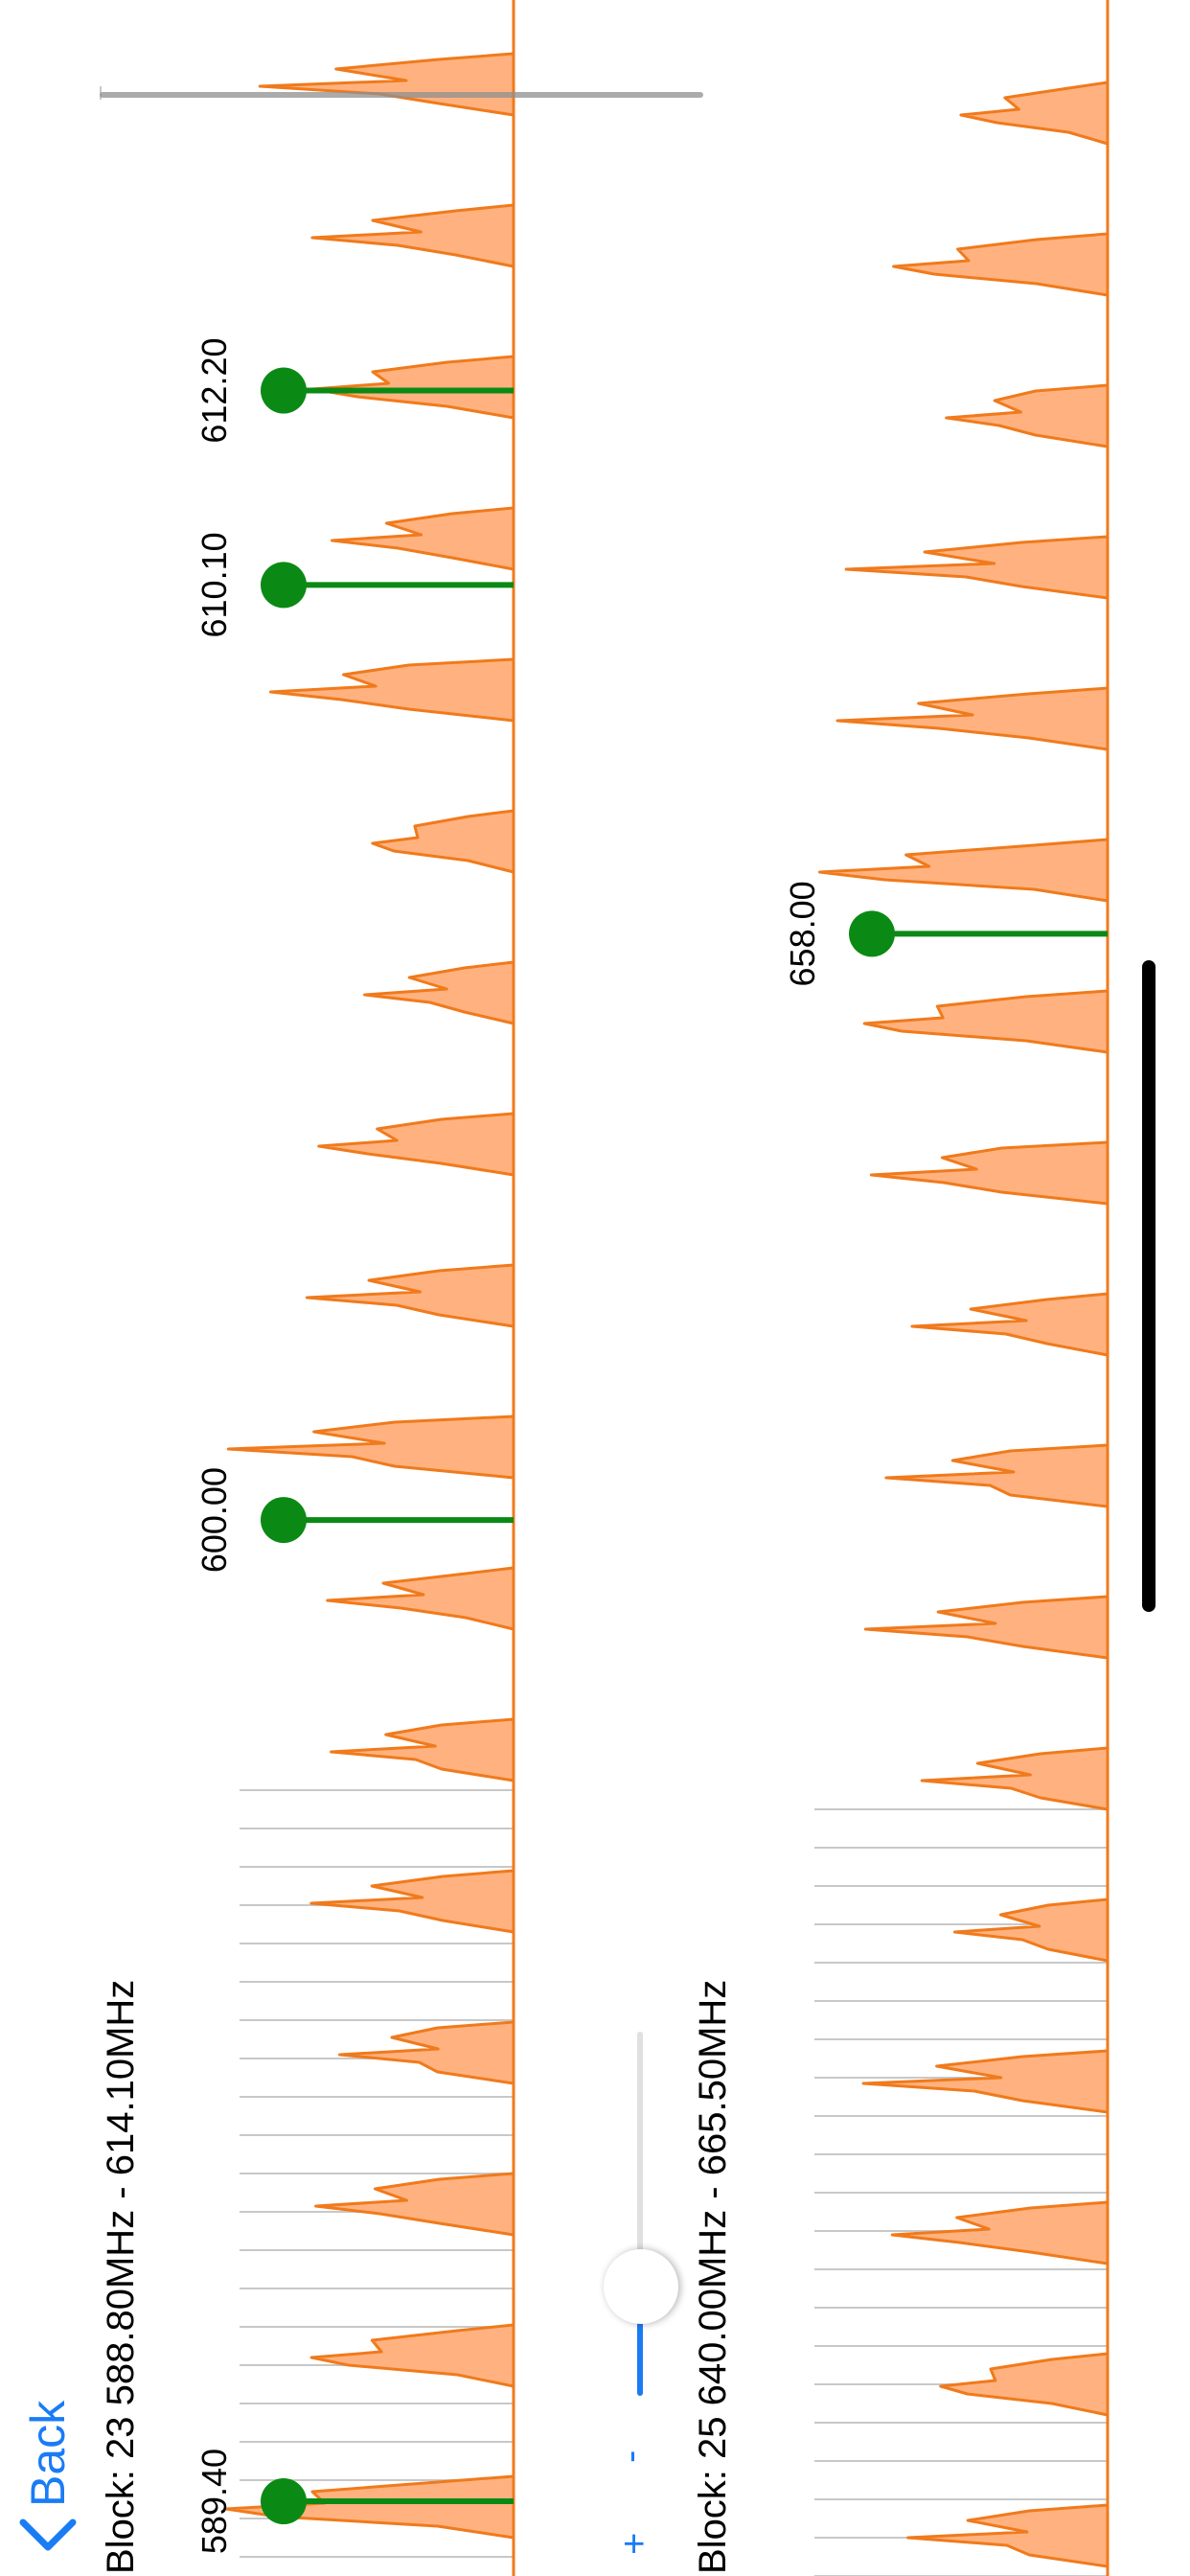  What do you see at coordinates (402, 95) in the screenshot?
I see `scroll-indicator` at bounding box center [402, 95].